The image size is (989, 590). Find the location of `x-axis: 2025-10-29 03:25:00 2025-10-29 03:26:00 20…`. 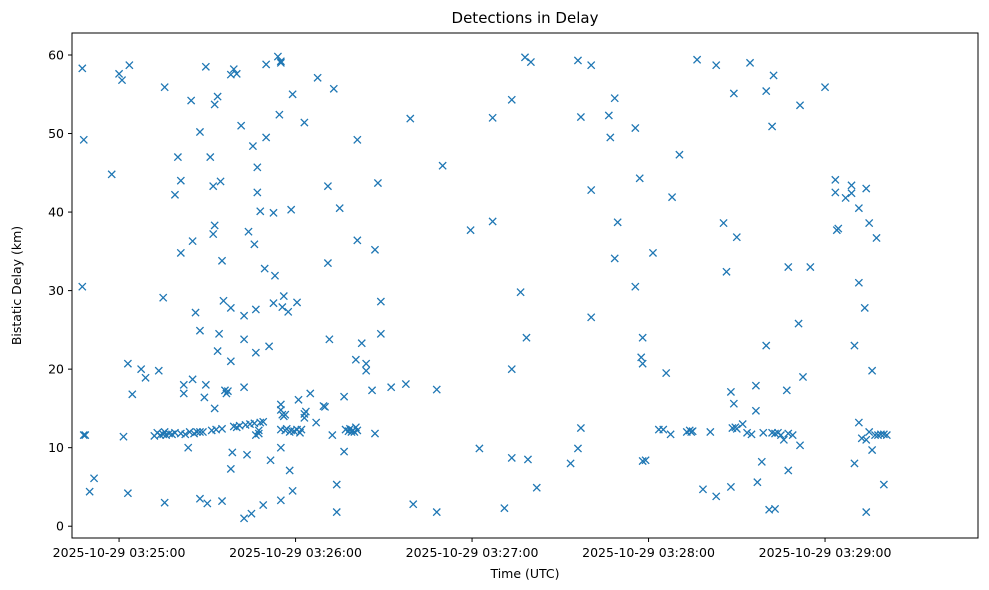

x-axis: 2025-10-29 03:25:00 2025-10-29 03:26:00 20… is located at coordinates (472, 549).